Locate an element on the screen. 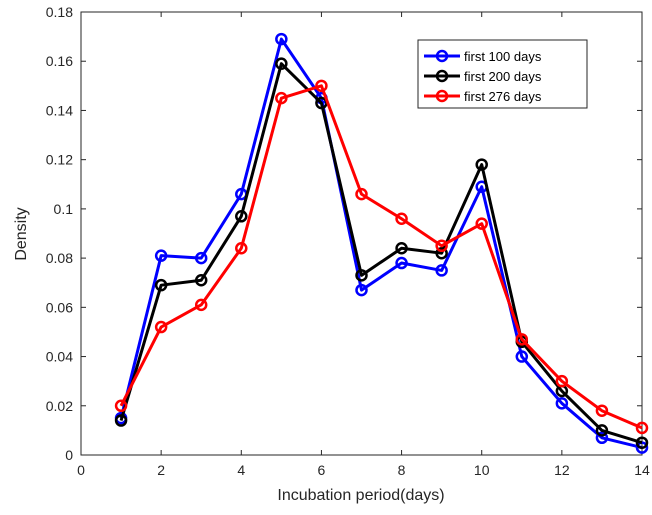 Image resolution: width=652 pixels, height=515 pixels. y-tick-label: 0.16 is located at coordinates (59, 61).